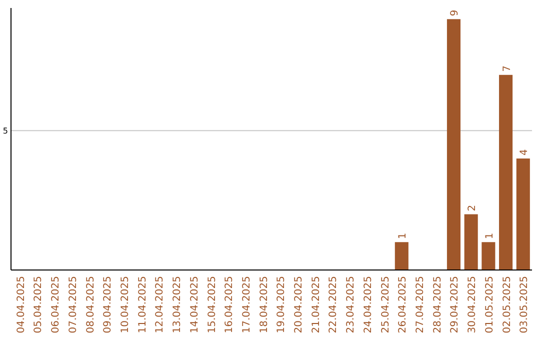 Image resolution: width=540 pixels, height=340 pixels. What do you see at coordinates (455, 305) in the screenshot?
I see `x-tick-label: 29.04.2025` at bounding box center [455, 305].